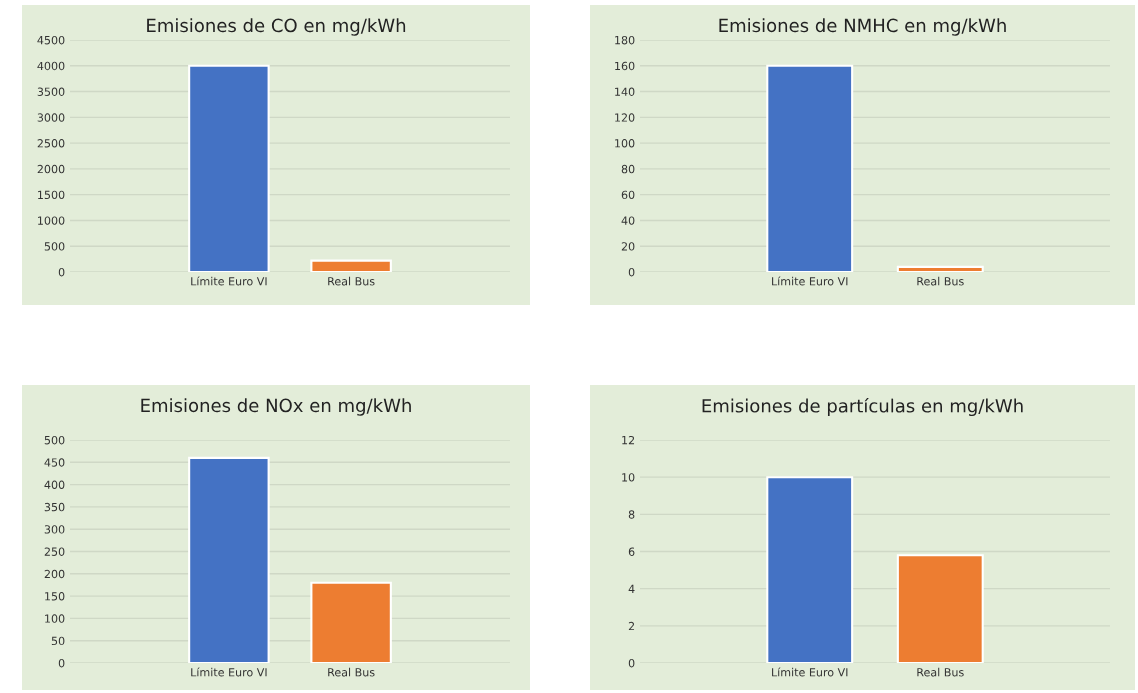  What do you see at coordinates (51, 220) in the screenshot?
I see `y-tick-label: 1000` at bounding box center [51, 220].